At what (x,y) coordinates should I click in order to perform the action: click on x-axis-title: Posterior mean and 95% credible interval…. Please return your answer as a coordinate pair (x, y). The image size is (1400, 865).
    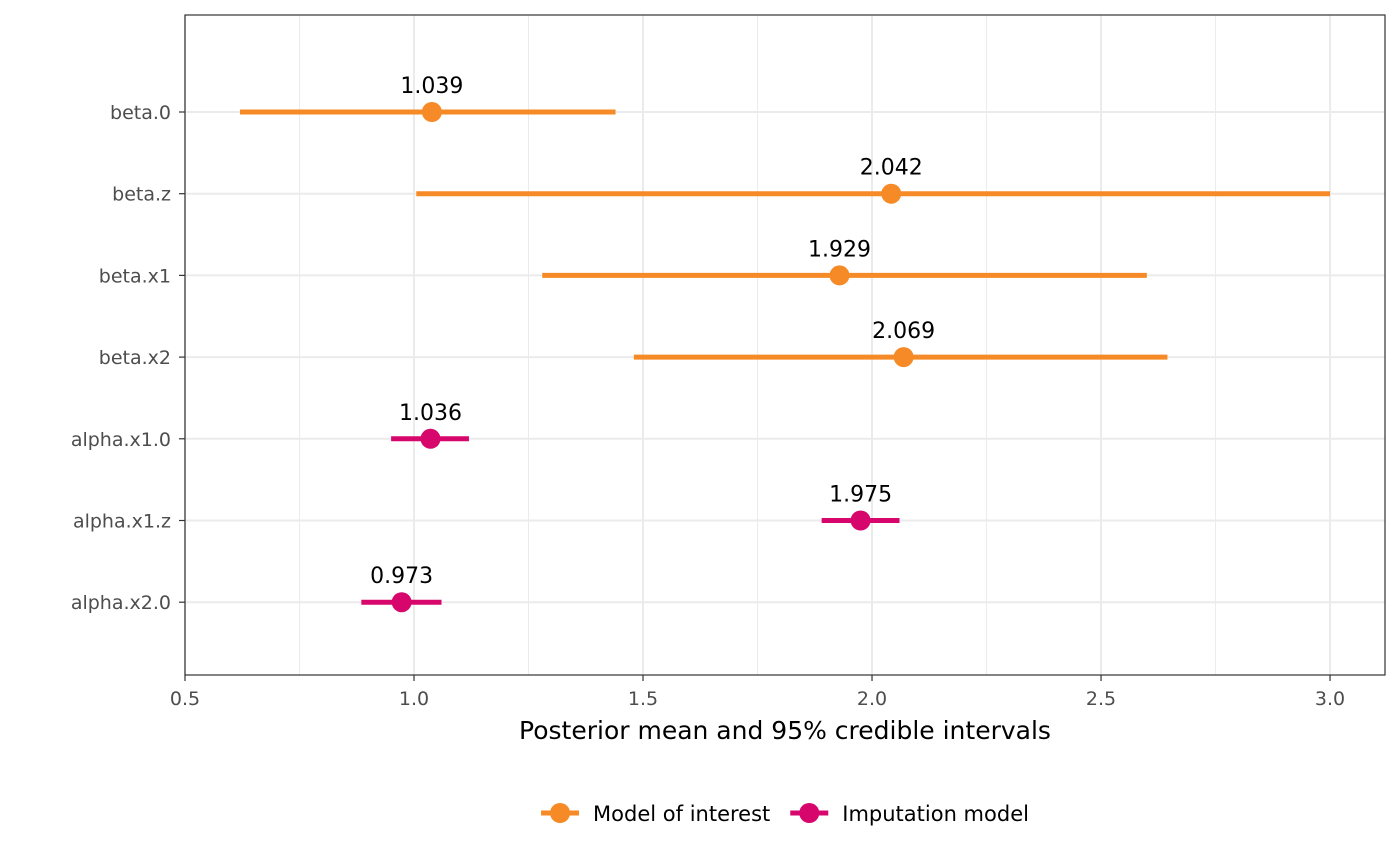
    Looking at the image, I should click on (785, 730).